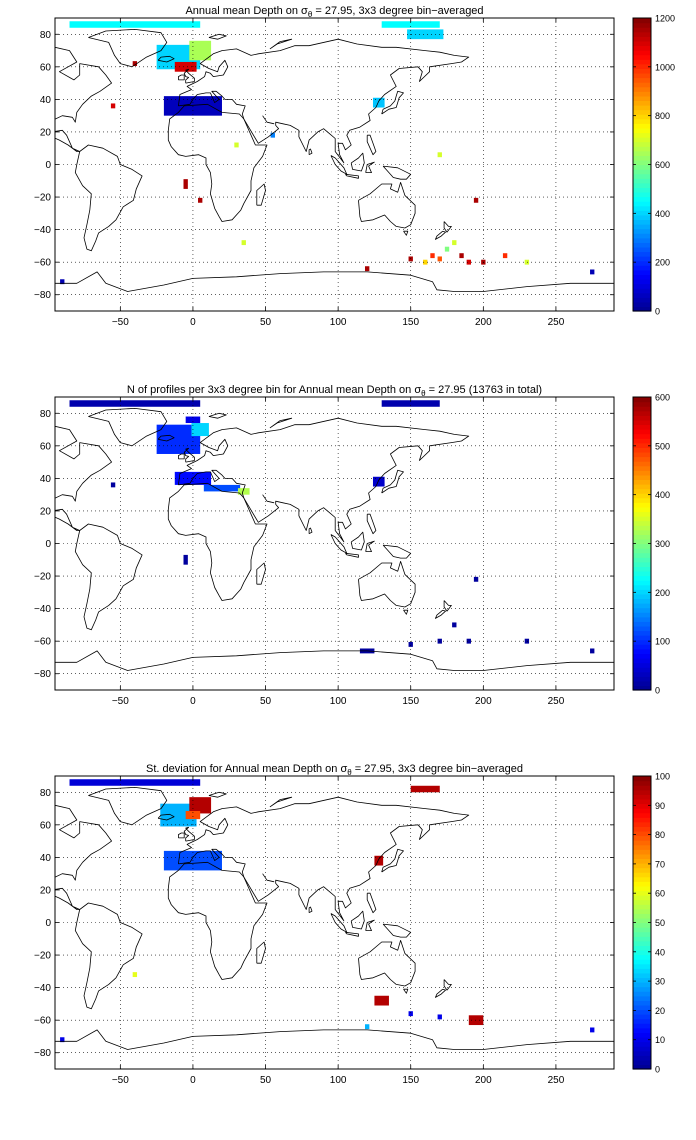 Image resolution: width=696 pixels, height=1140 pixels. What do you see at coordinates (662, 593) in the screenshot?
I see `colorbar-tick-label: 200` at bounding box center [662, 593].